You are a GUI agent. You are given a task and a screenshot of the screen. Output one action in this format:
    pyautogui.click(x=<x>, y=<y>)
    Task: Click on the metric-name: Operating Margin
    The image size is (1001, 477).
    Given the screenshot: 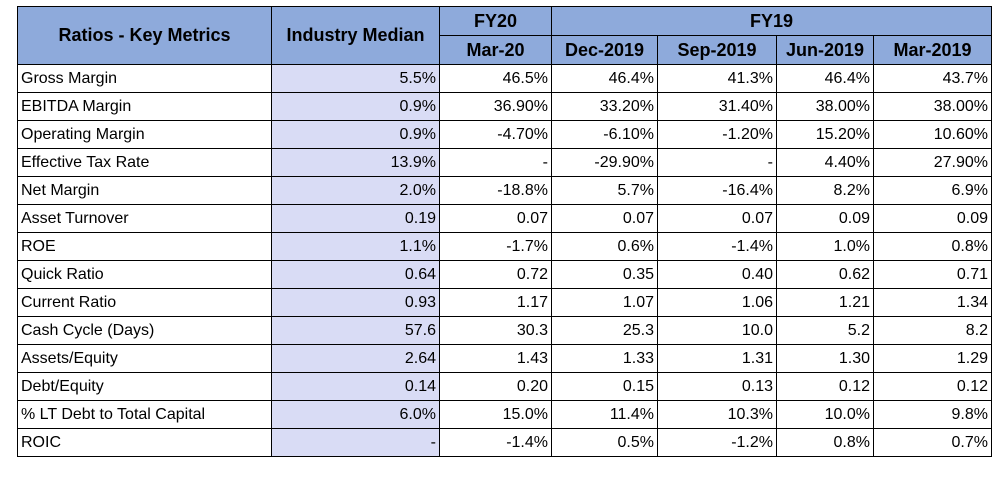 What is the action you would take?
    pyautogui.click(x=144, y=134)
    